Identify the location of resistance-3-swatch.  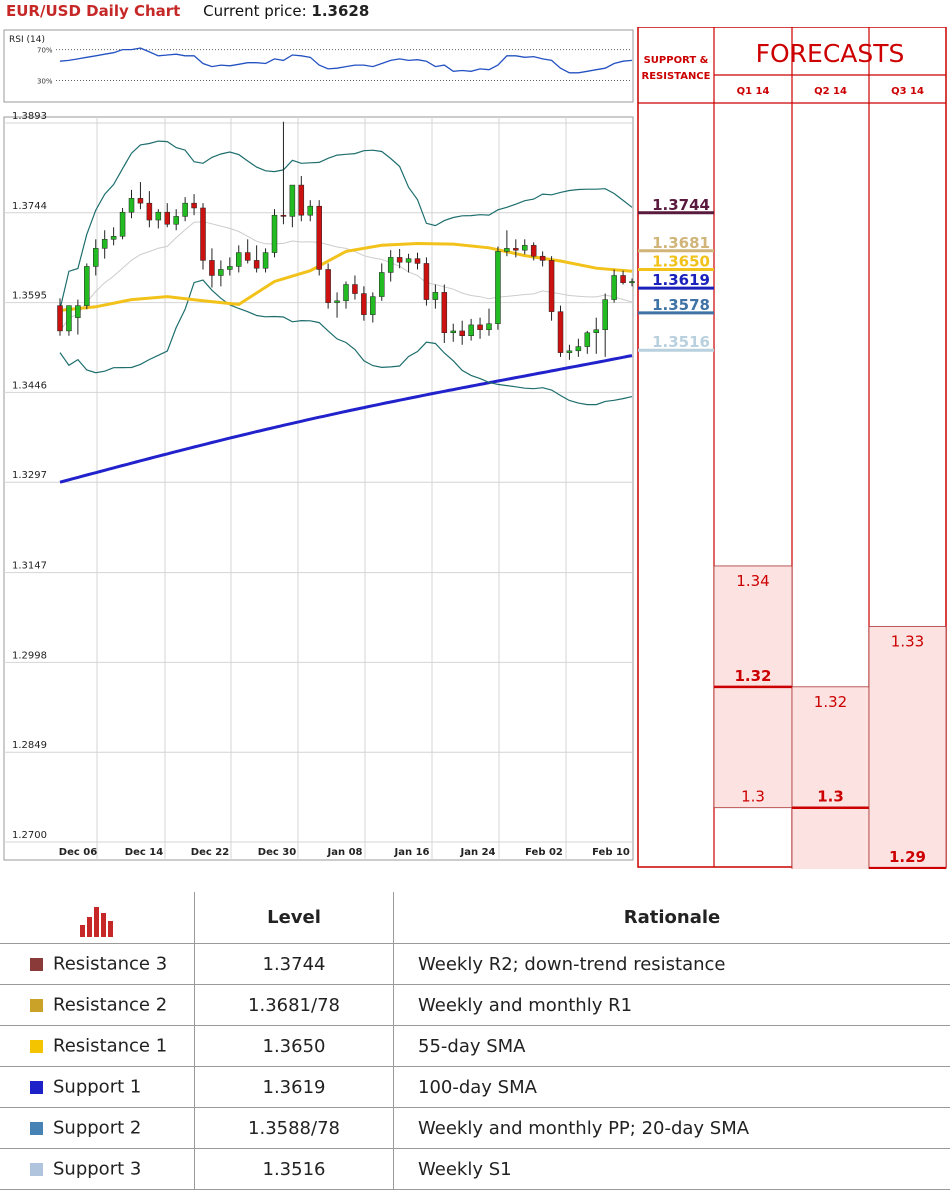
(36, 964).